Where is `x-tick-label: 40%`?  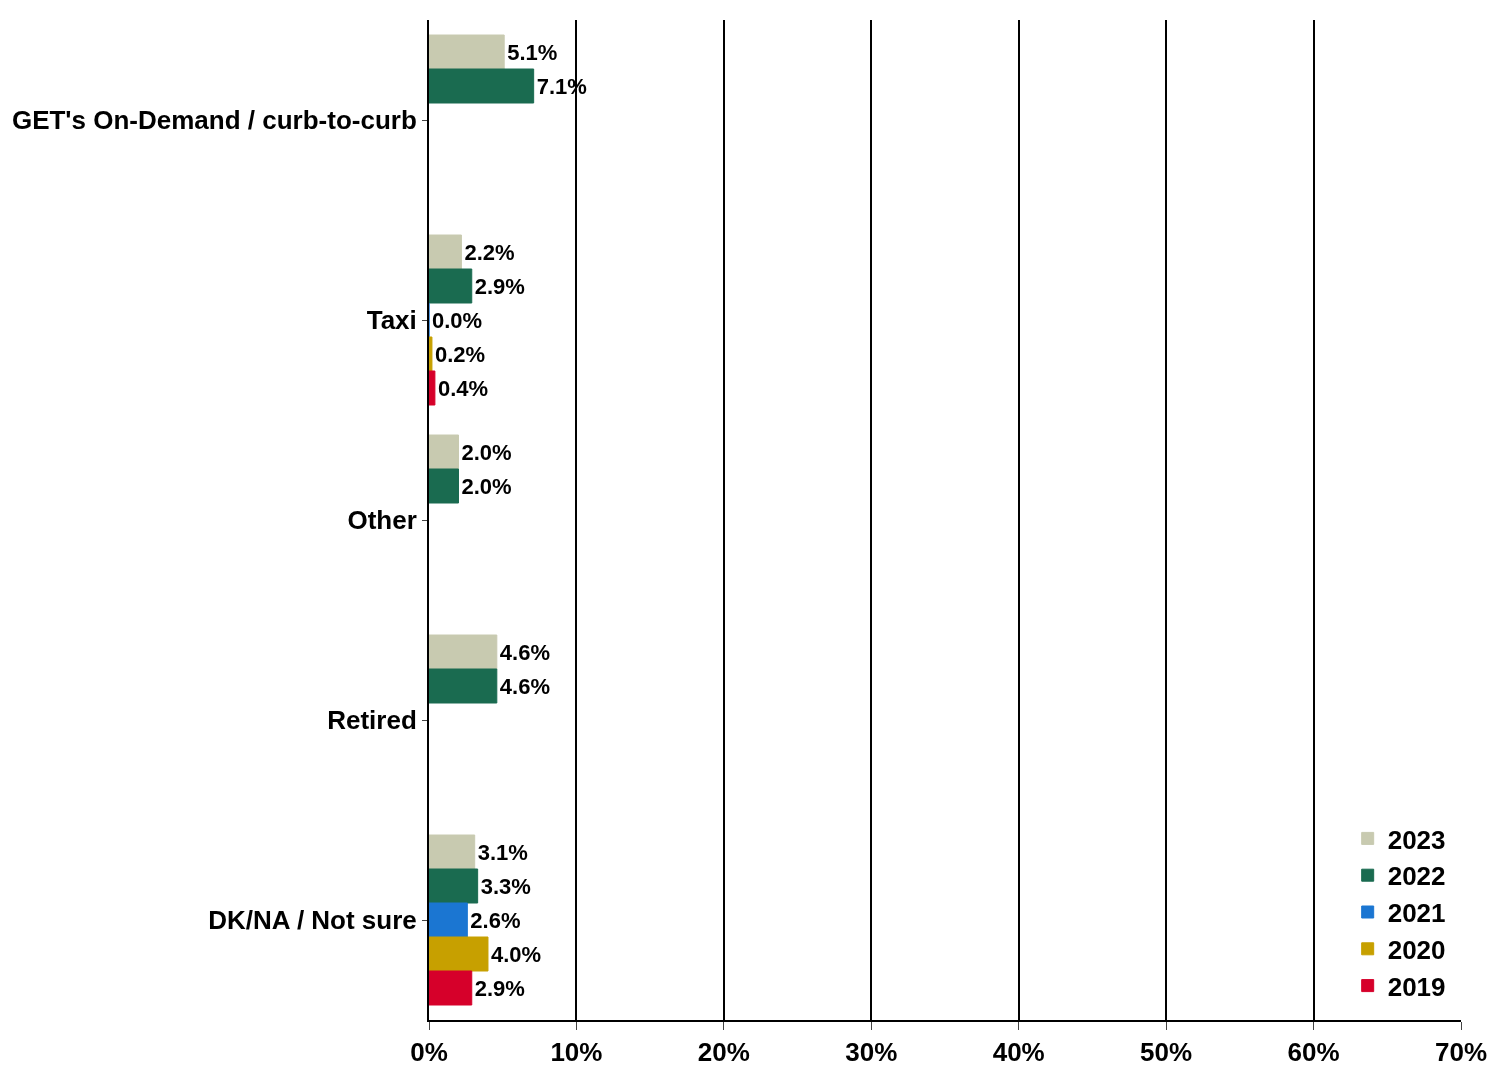
x-tick-label: 40% is located at coordinates (1018, 1052).